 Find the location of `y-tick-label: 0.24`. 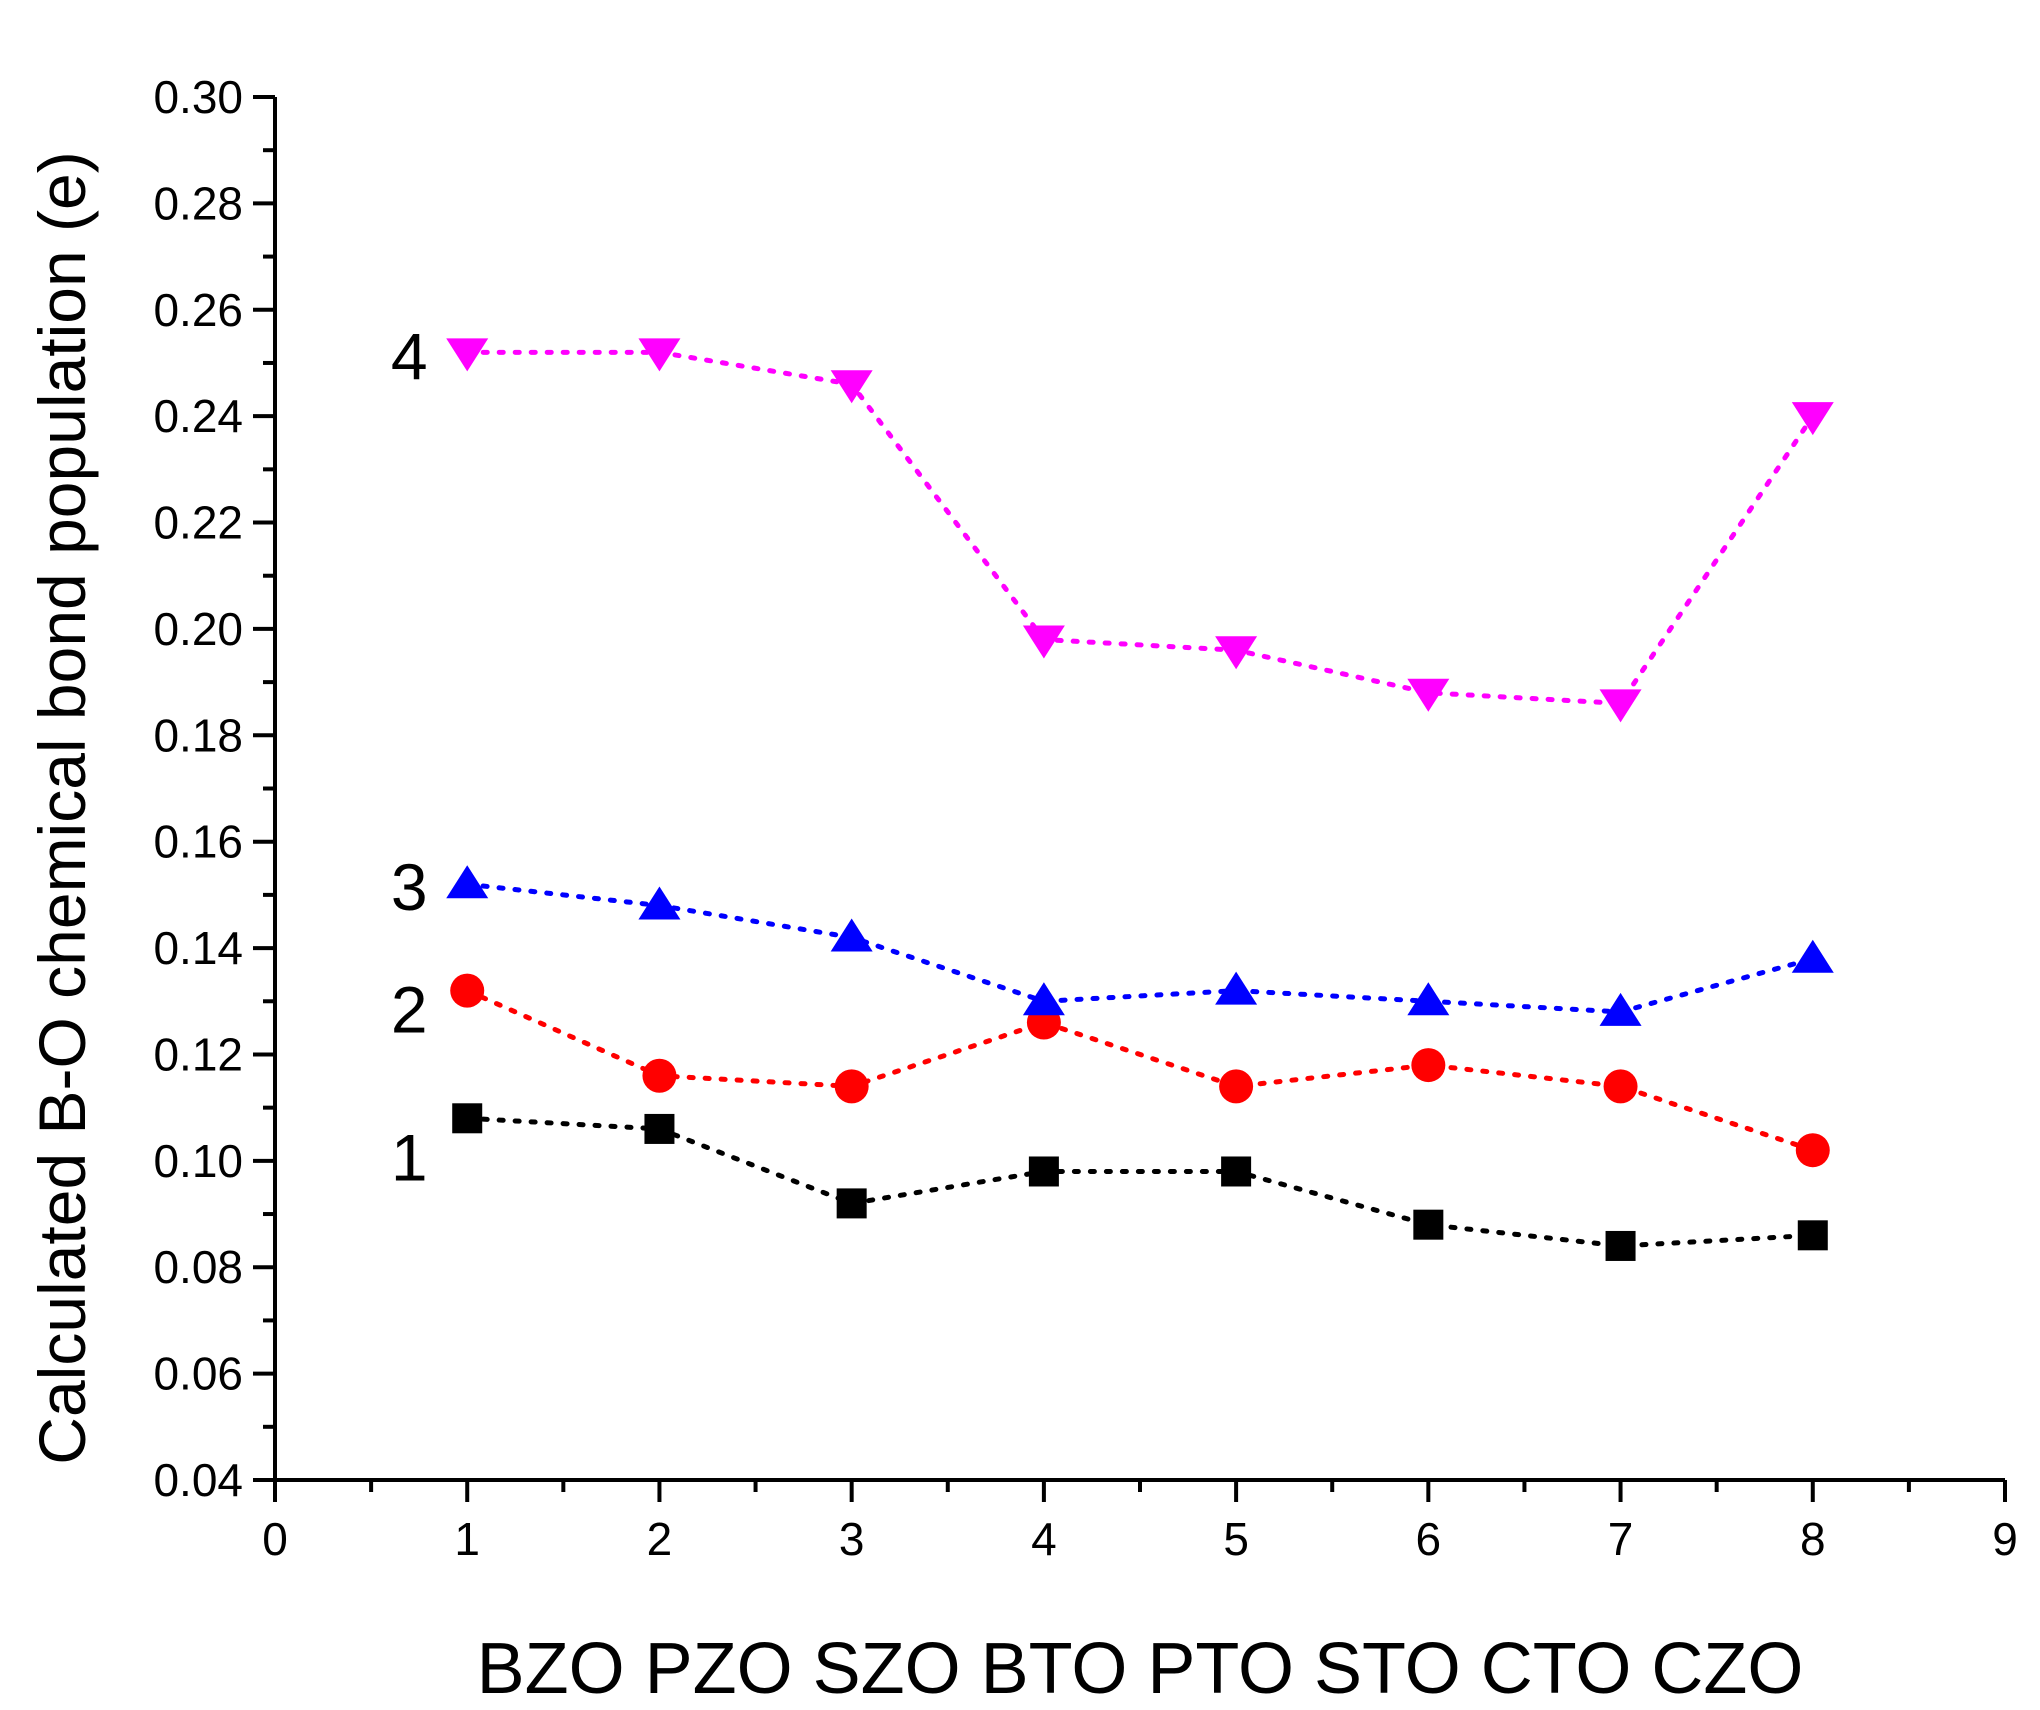

y-tick-label: 0.24 is located at coordinates (198, 416).